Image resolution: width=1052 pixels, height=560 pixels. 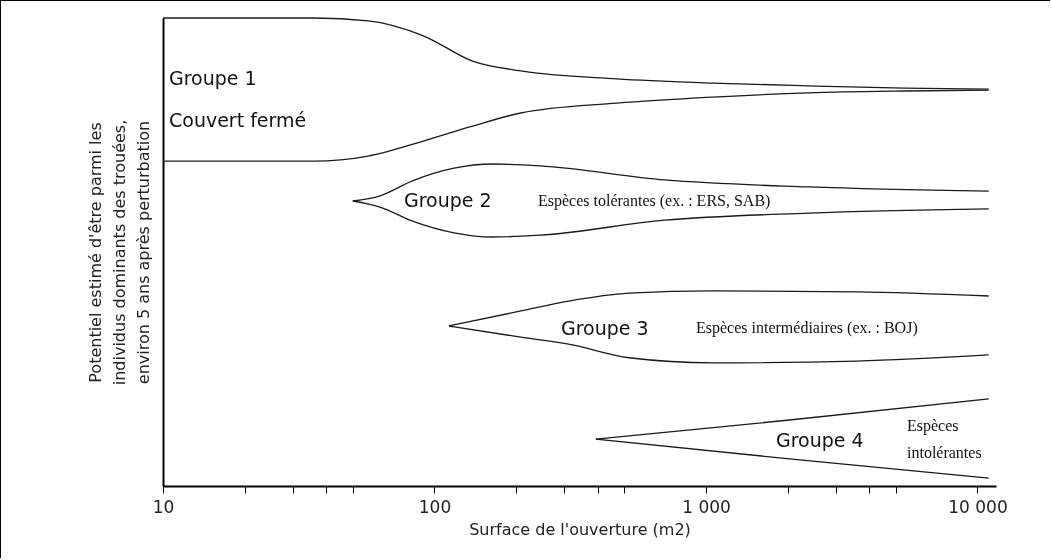 What do you see at coordinates (435, 506) in the screenshot?
I see `x-tick-label: 100` at bounding box center [435, 506].